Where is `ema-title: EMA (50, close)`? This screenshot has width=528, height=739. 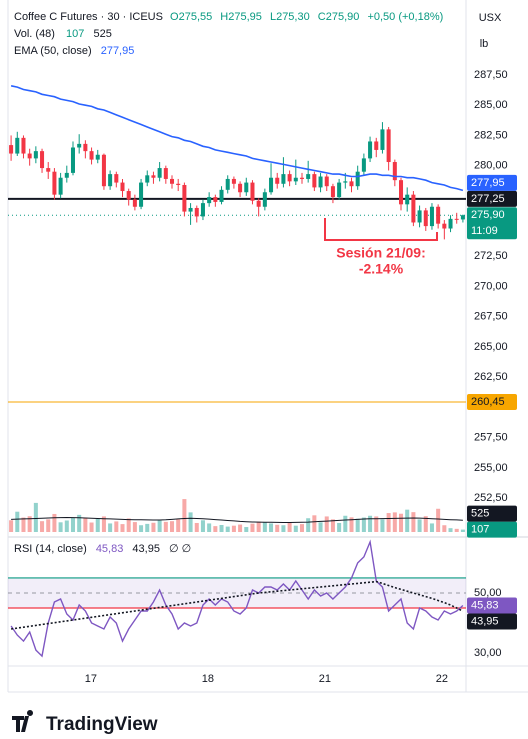
ema-title: EMA (50, close) is located at coordinates (53, 51).